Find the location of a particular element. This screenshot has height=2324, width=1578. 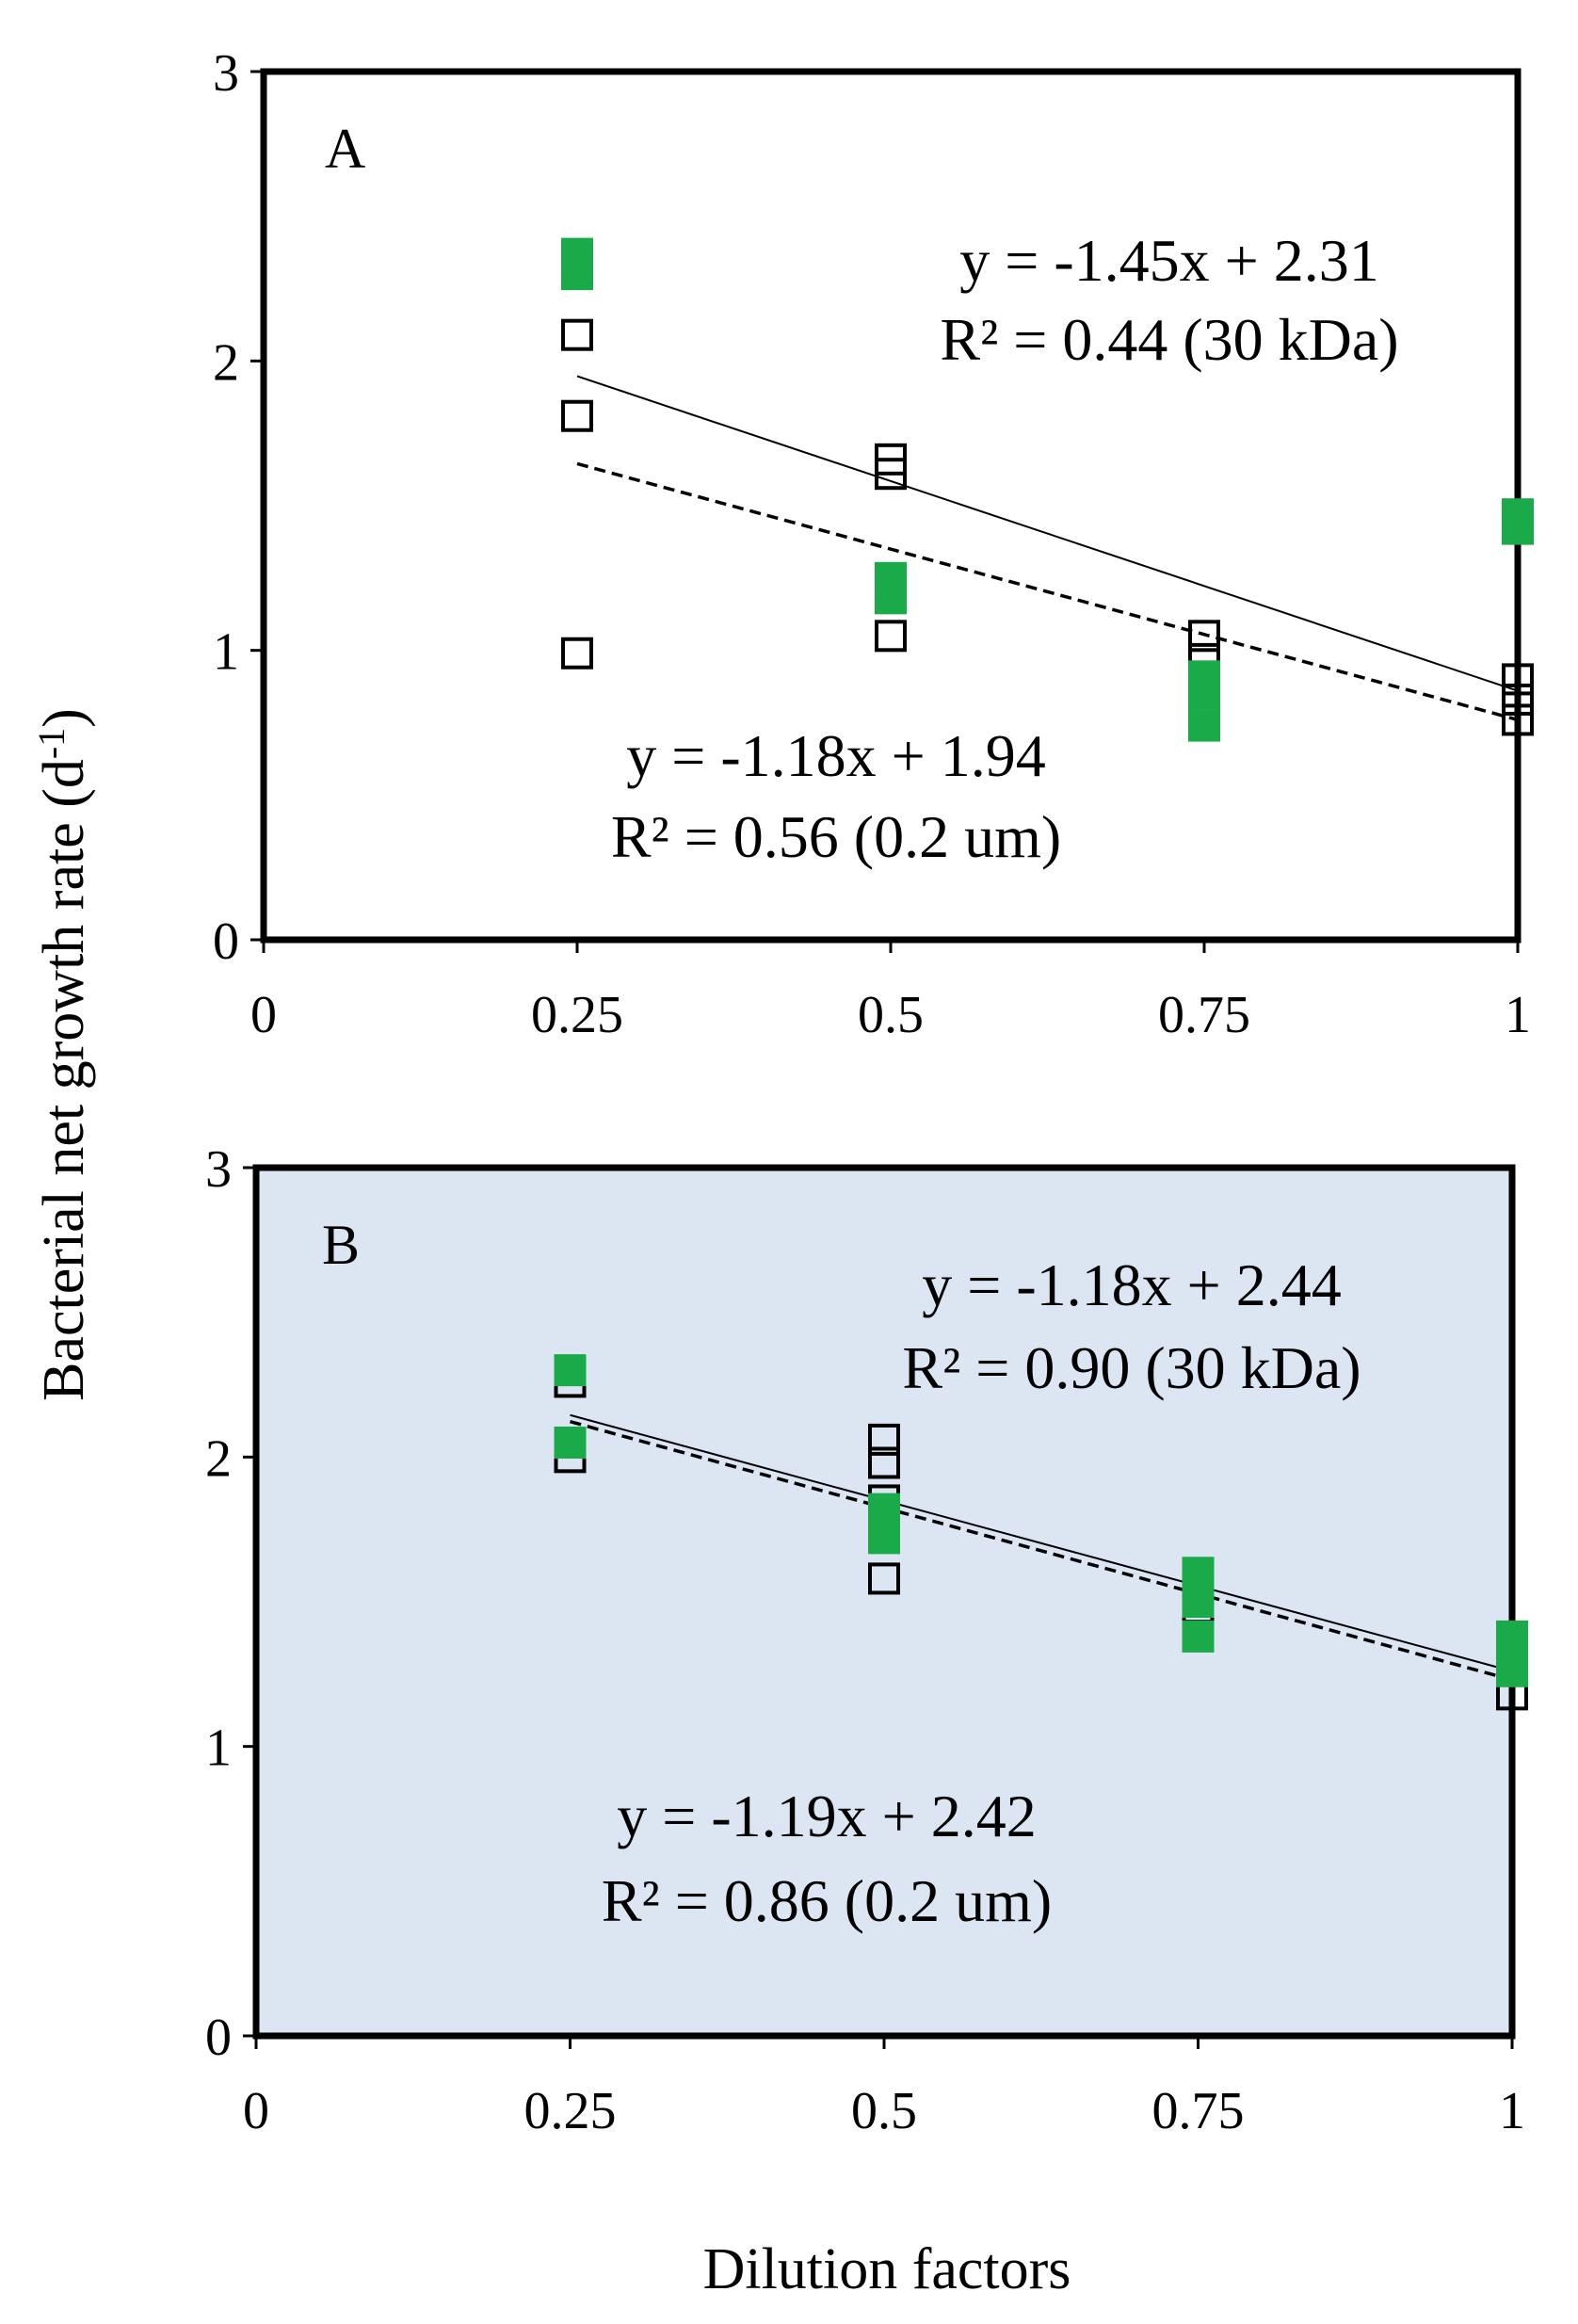

fit-equation-30kda-b: y = -1.18x + 2.44 is located at coordinates (1132, 1284).